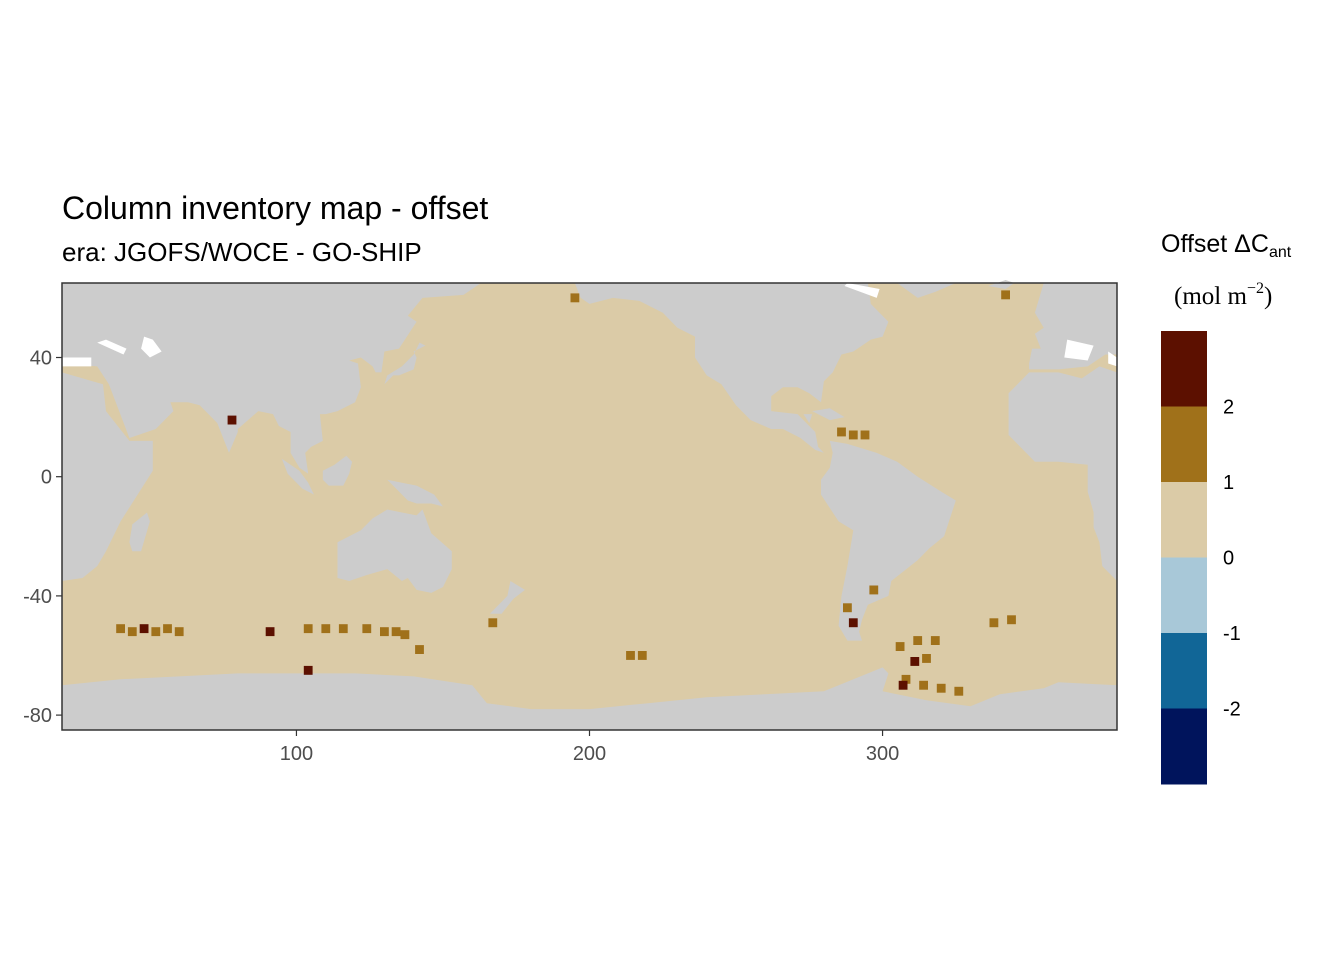  What do you see at coordinates (296, 754) in the screenshot?
I see `x-tick-label: 100` at bounding box center [296, 754].